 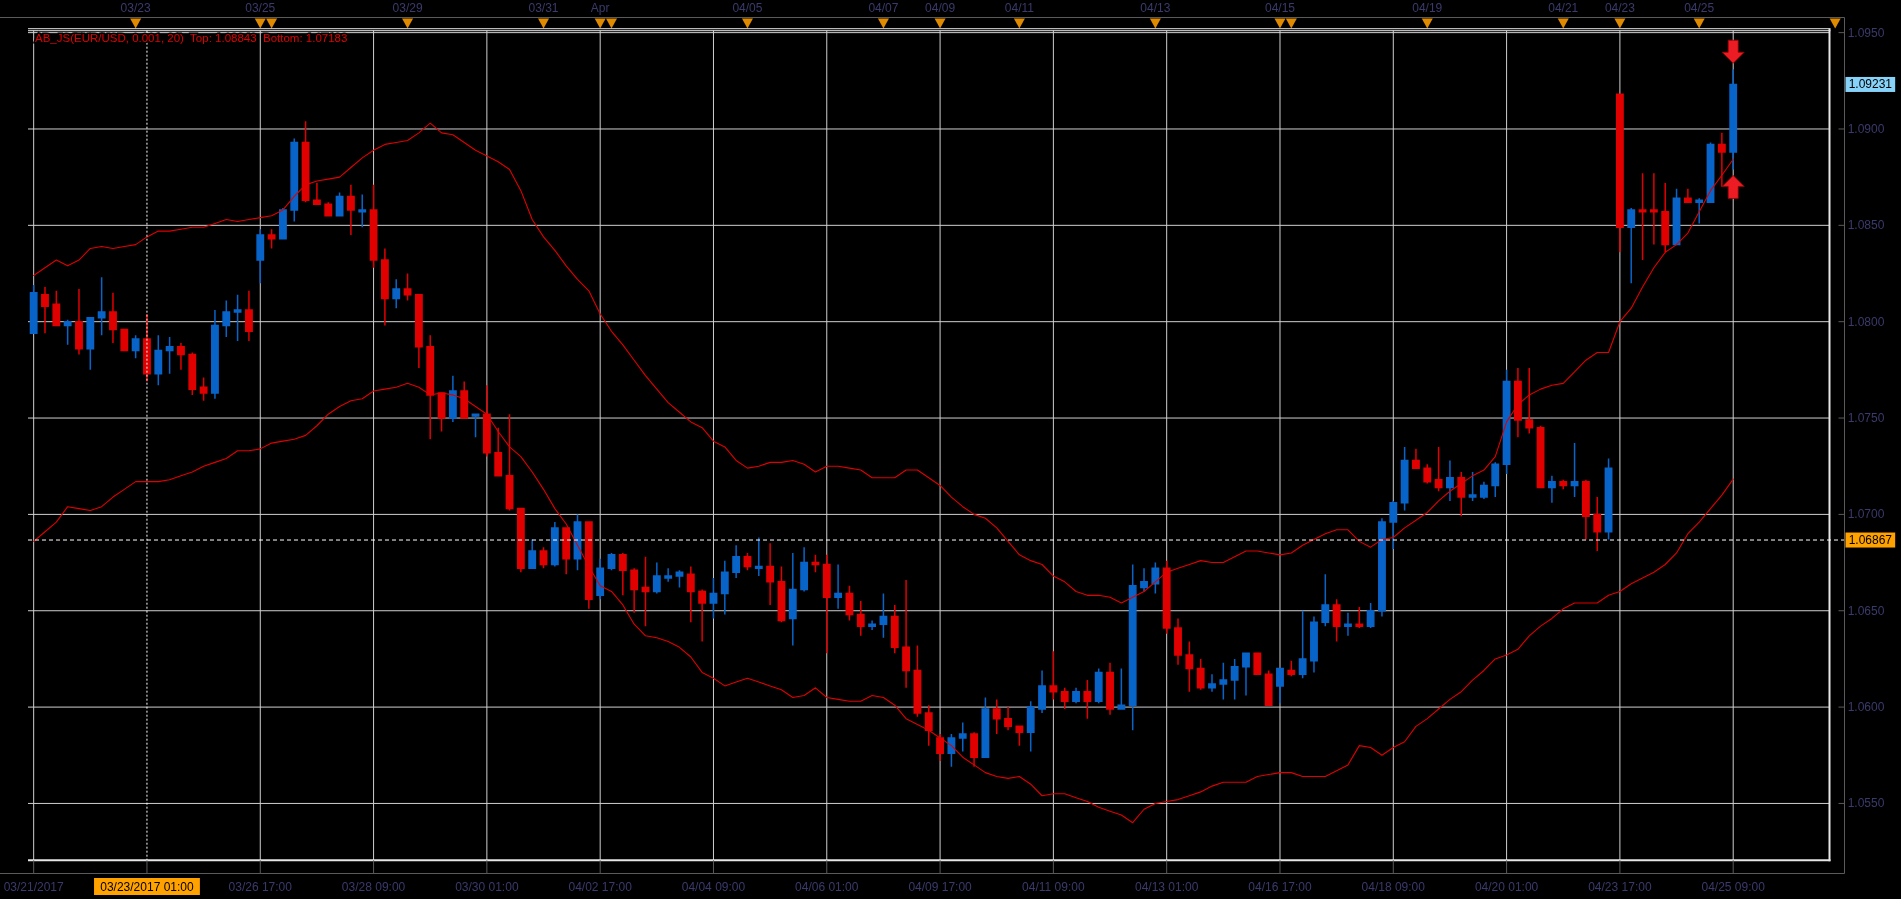 I want to click on x-tick-label: 04/06 01:00, so click(x=827, y=887).